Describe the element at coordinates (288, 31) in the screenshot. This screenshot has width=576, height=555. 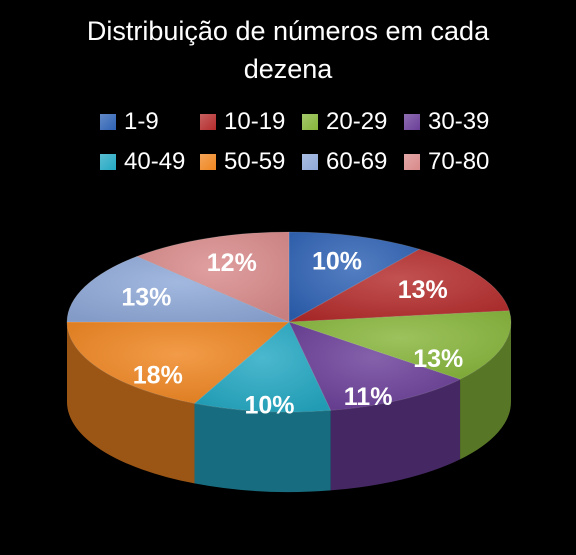
I see `chart-title-line-1: Distribuição de números em cada` at that location.